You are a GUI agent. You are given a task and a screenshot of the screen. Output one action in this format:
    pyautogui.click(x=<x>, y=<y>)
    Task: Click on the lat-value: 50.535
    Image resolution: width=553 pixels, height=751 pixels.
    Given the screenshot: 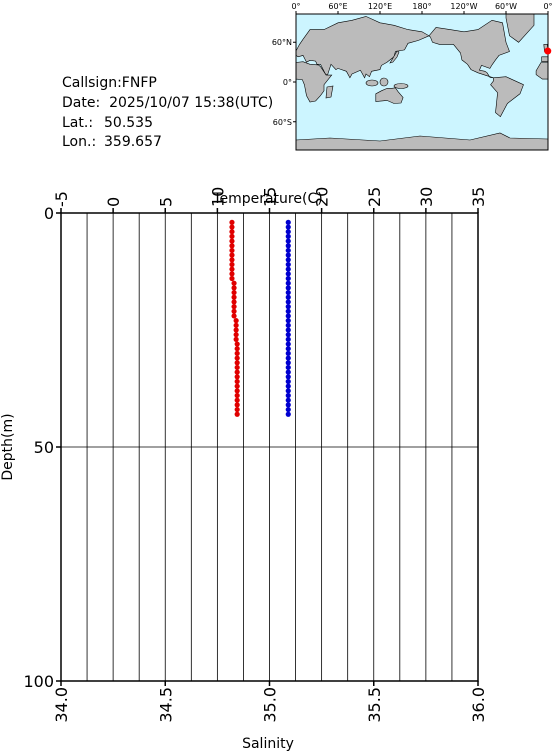 What is the action you would take?
    pyautogui.click(x=128, y=123)
    